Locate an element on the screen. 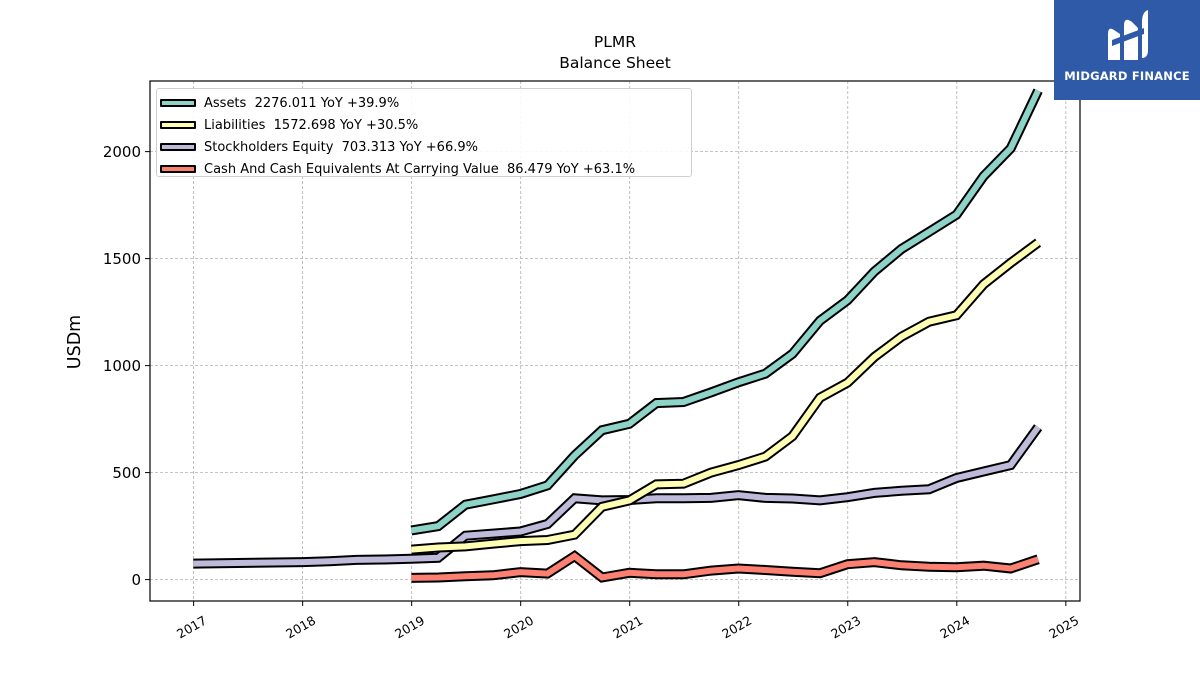  legend-label-assets: Assets 2276.011 YoY +39.9% is located at coordinates (302, 103).